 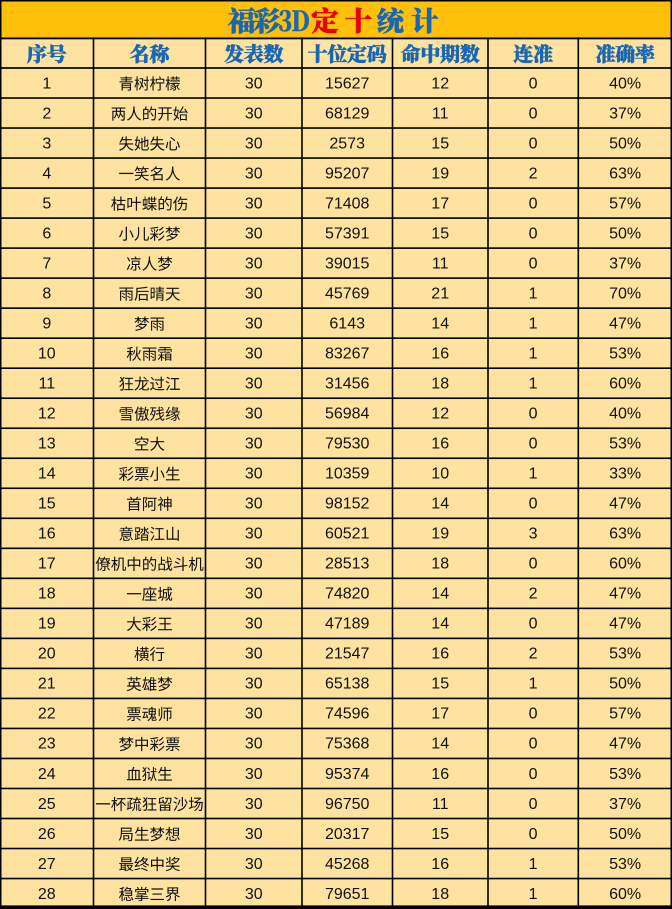 I want to click on svg-text: 4, so click(x=46, y=173).